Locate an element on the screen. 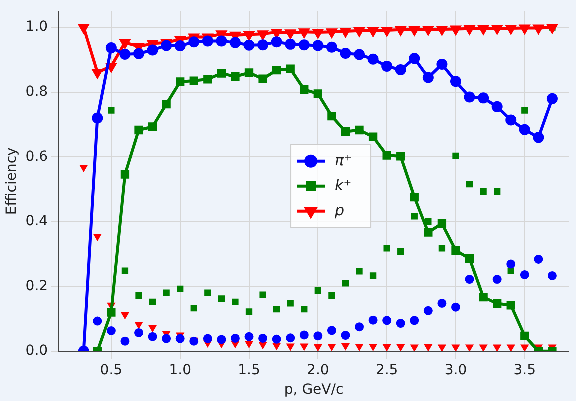  legend-label: k⁺ is located at coordinates (343, 185).